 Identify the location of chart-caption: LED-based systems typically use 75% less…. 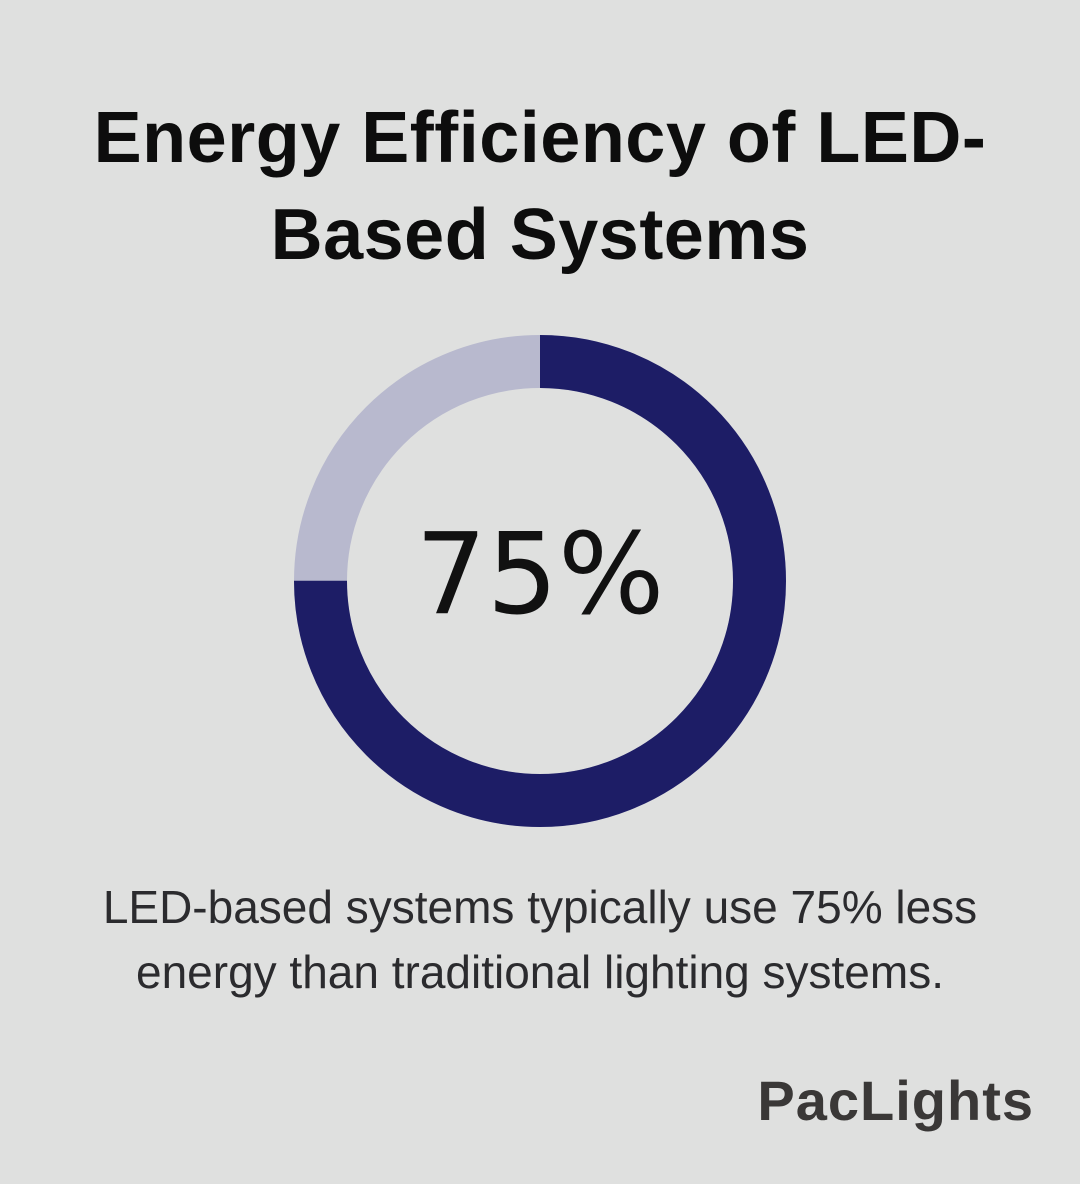
(540, 940).